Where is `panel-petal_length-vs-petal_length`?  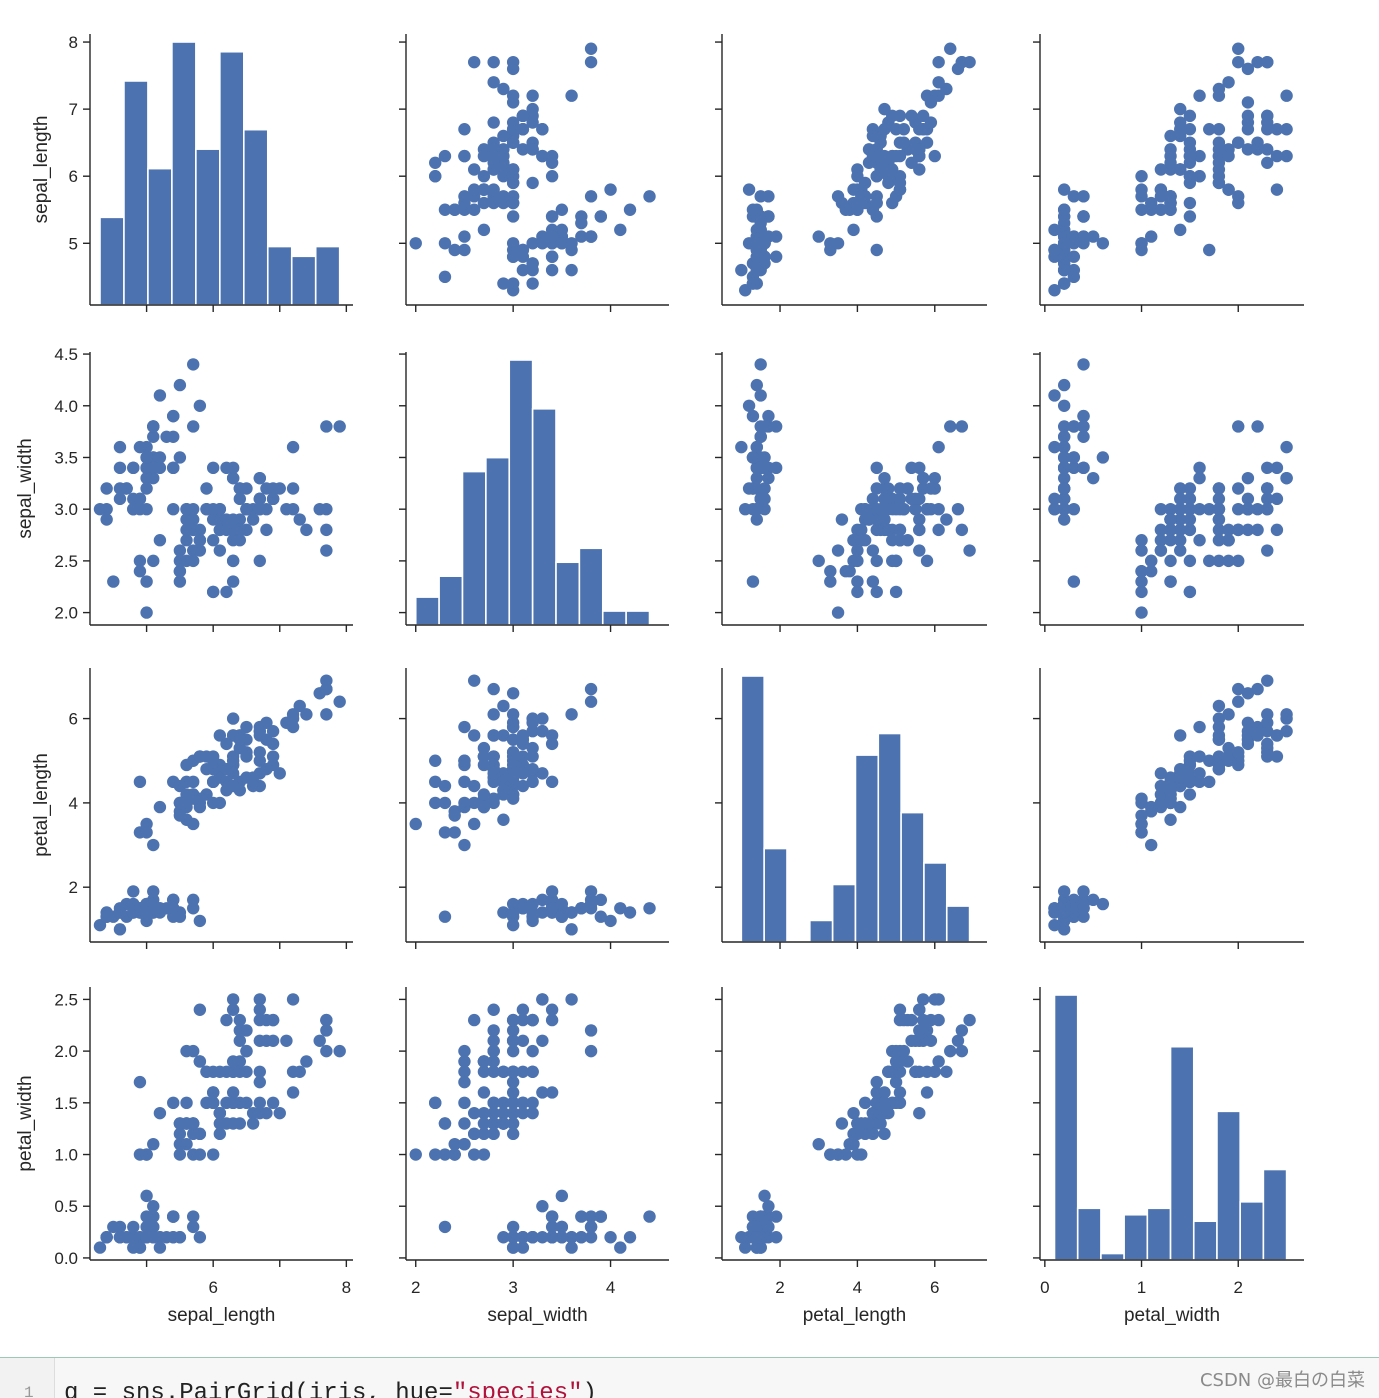
panel-petal_length-vs-petal_length is located at coordinates (851, 808).